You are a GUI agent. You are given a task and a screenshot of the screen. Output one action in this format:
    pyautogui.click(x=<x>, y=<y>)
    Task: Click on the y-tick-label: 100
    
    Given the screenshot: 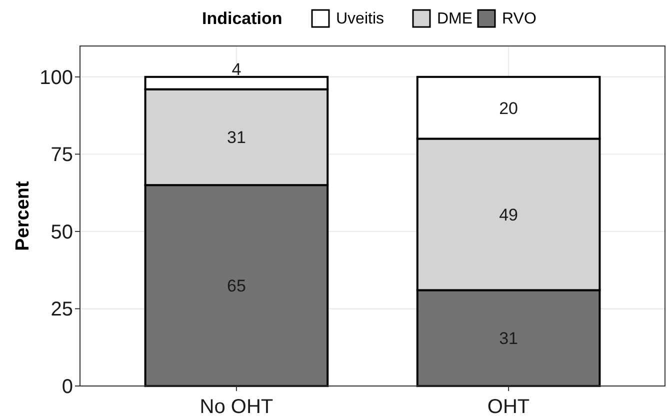 What is the action you would take?
    pyautogui.click(x=56, y=77)
    